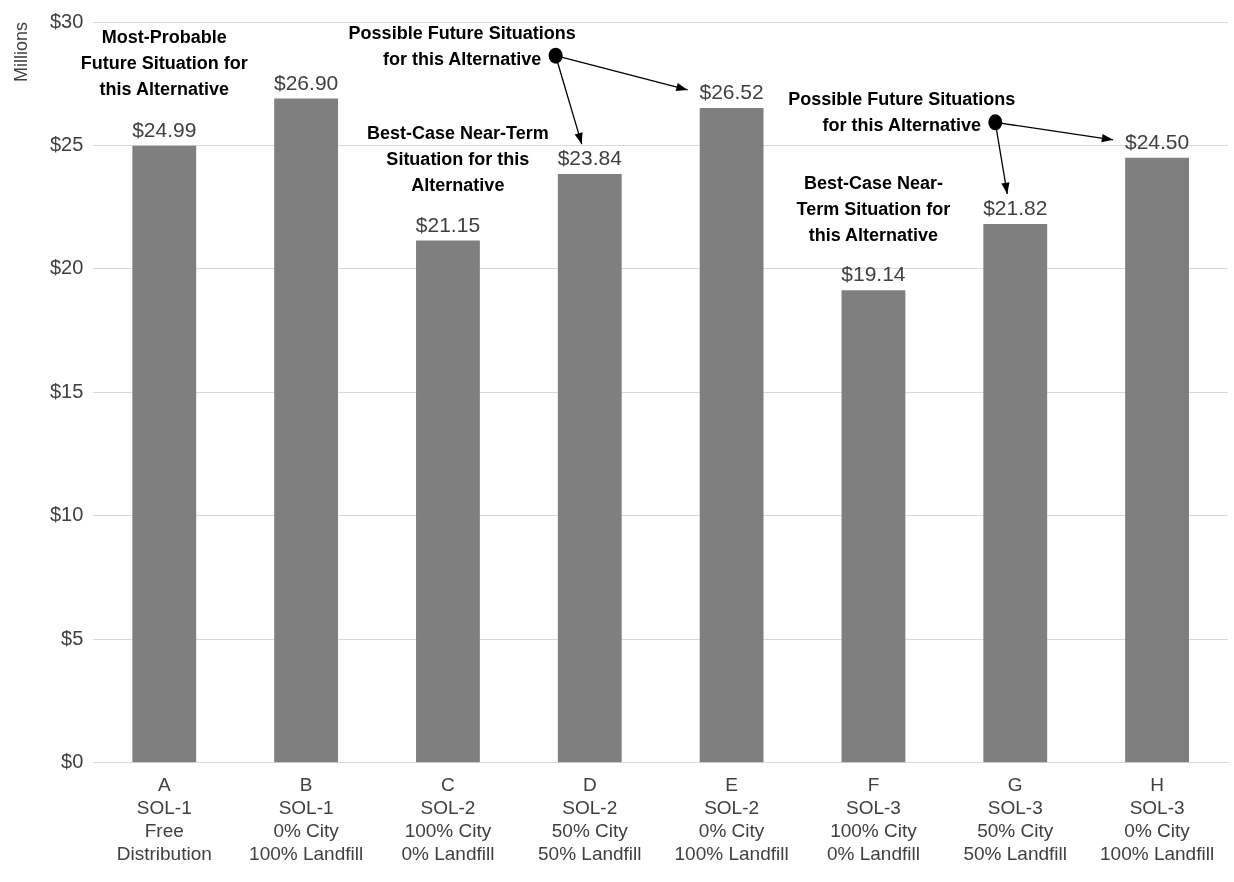  What do you see at coordinates (66, 514) in the screenshot?
I see `y-tick-label: $10` at bounding box center [66, 514].